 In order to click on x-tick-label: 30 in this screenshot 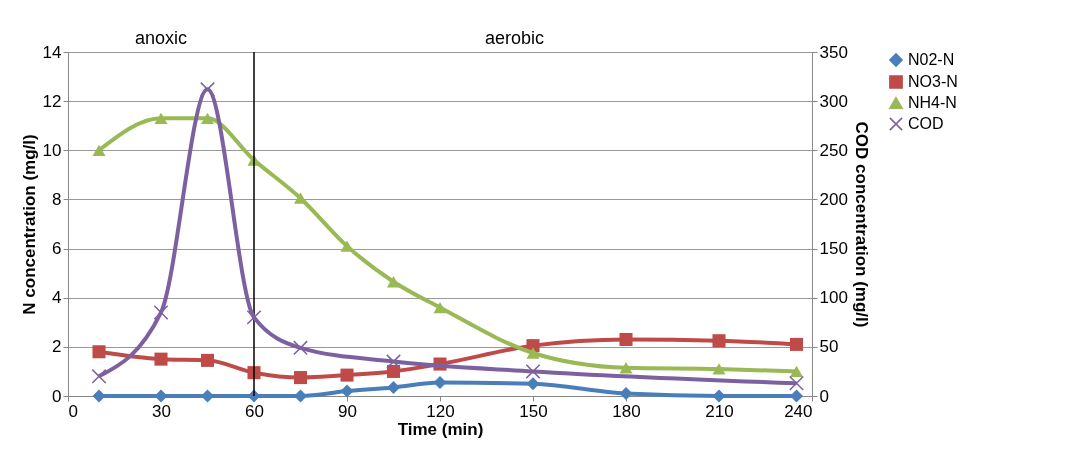, I will do `click(161, 411)`.